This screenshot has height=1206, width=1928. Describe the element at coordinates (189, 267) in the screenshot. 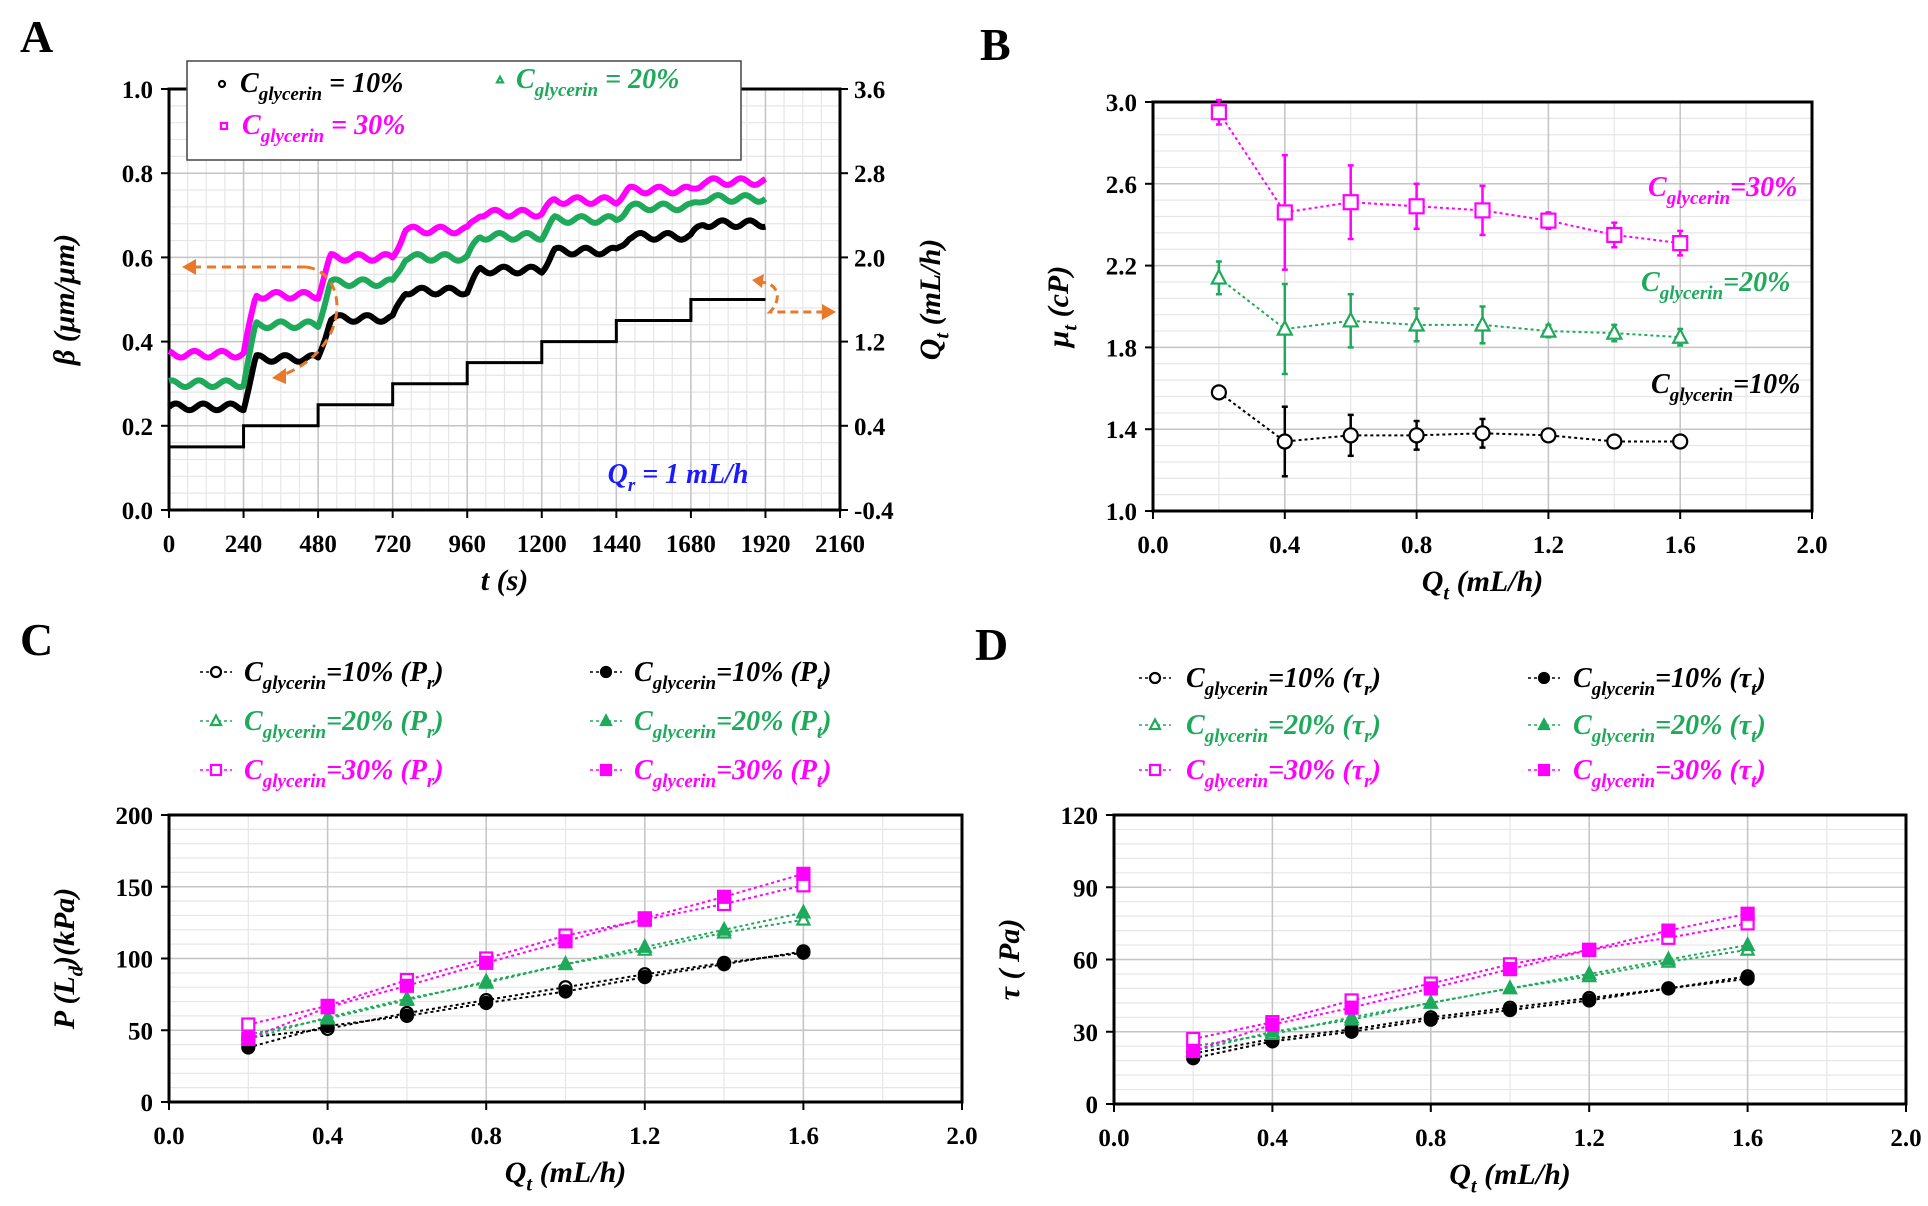

I see `arrowhead-left-icon` at that location.